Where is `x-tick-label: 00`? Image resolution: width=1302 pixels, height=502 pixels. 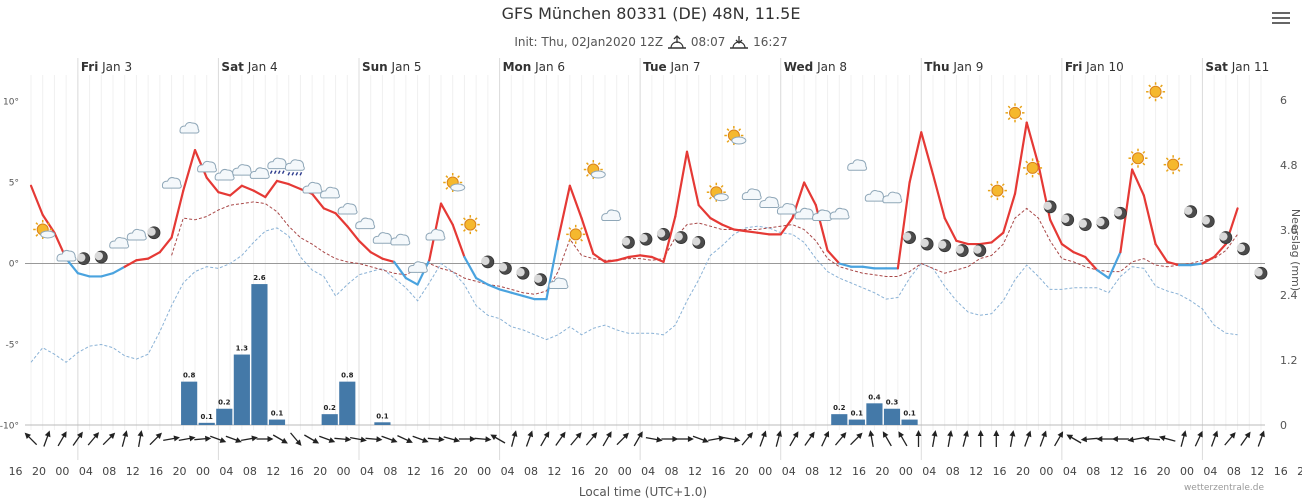 x-tick-label: 00 is located at coordinates (1046, 471).